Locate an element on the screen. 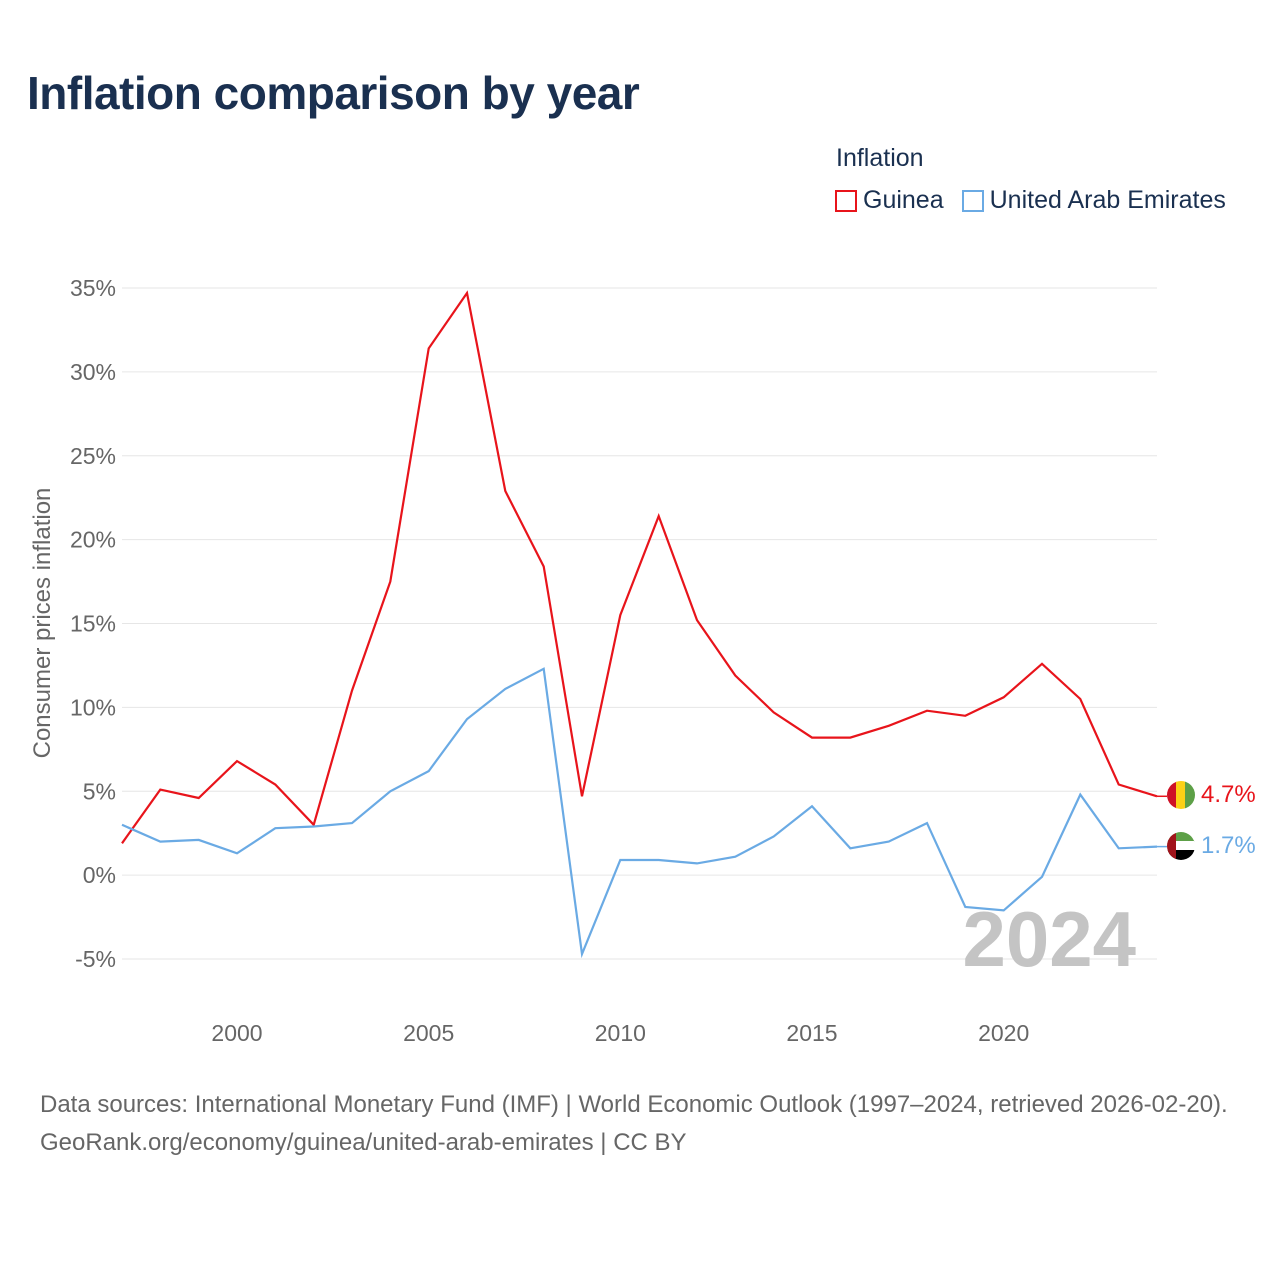 The height and width of the screenshot is (1280, 1280). uae-flag-icon is located at coordinates (1181, 846).